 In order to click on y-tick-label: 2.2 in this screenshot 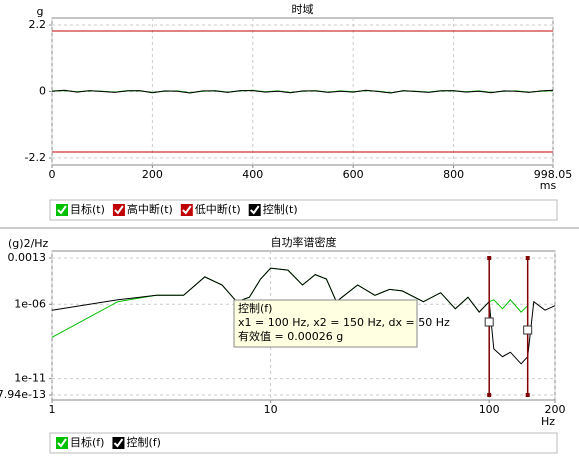, I will do `click(38, 24)`.